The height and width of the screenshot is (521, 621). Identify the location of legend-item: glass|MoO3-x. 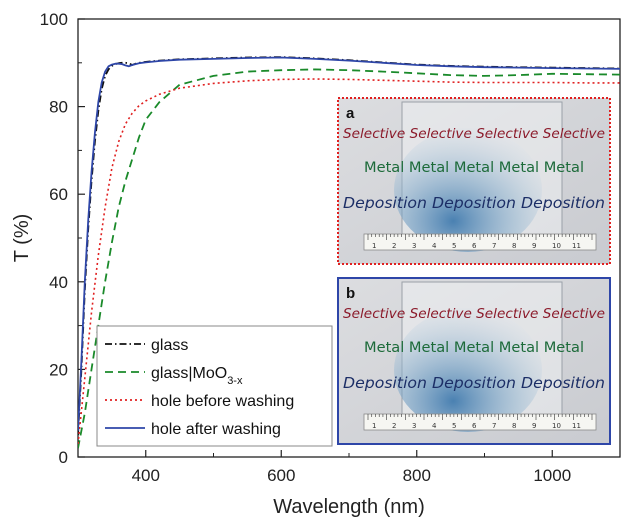
(174, 376).